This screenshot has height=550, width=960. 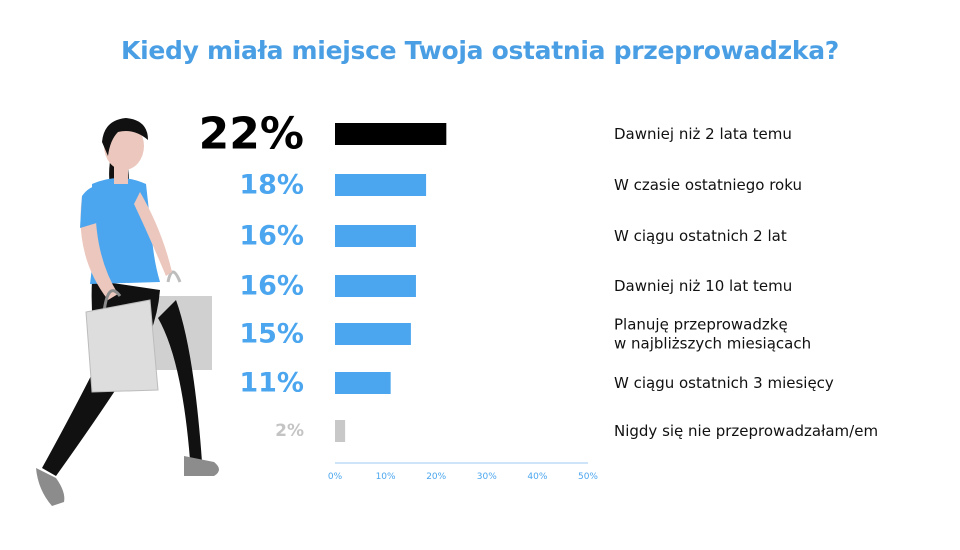 What do you see at coordinates (436, 477) in the screenshot?
I see `x-tick-label: 20%` at bounding box center [436, 477].